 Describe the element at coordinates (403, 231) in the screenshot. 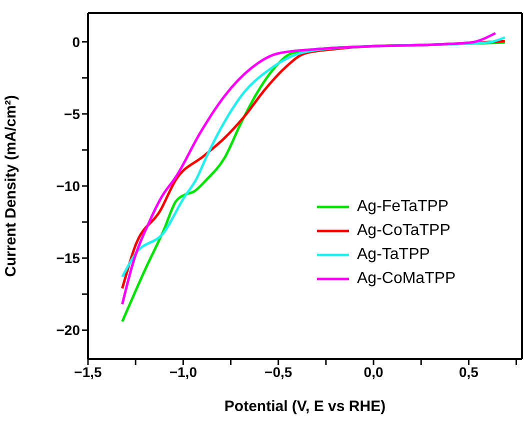

I see `legend-label: Ag-CoTaTPP` at that location.